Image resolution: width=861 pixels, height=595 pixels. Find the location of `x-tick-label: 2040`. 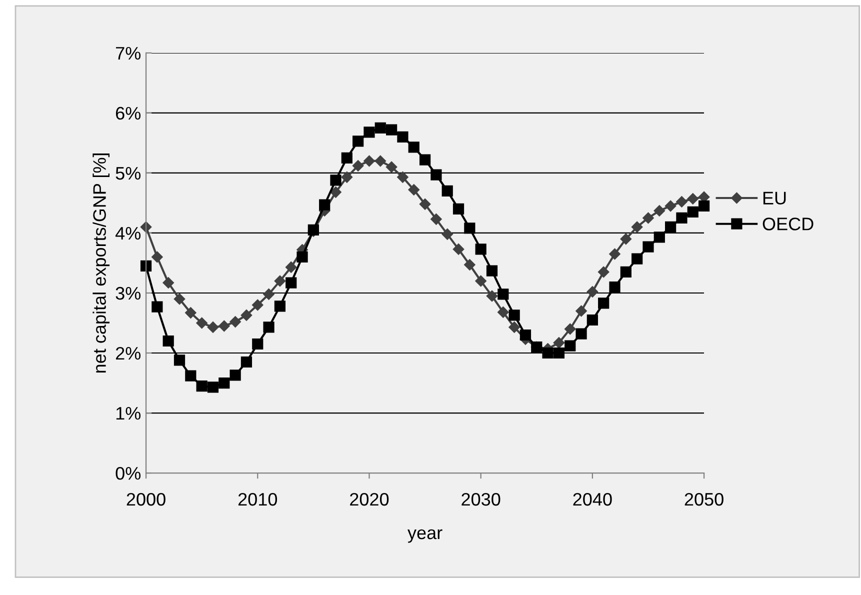

x-tick-label: 2040 is located at coordinates (592, 499).